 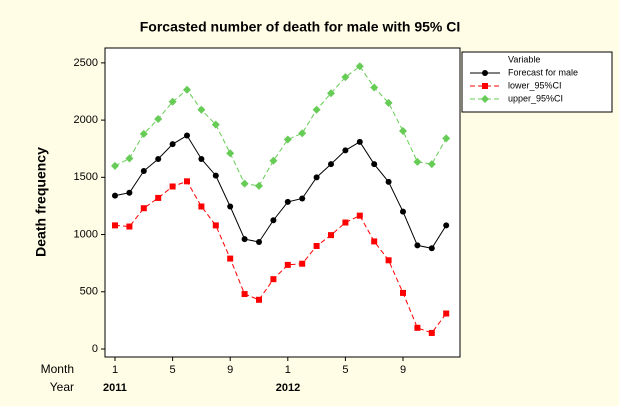 What do you see at coordinates (535, 98) in the screenshot?
I see `legend-label: upper_95%CI` at bounding box center [535, 98].